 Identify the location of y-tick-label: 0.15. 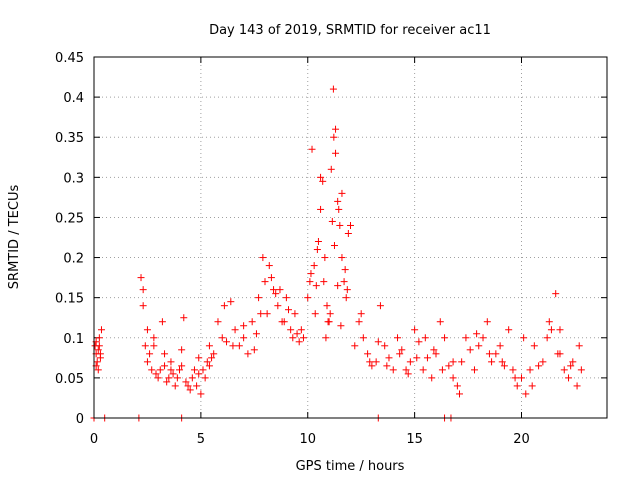
(69, 299).